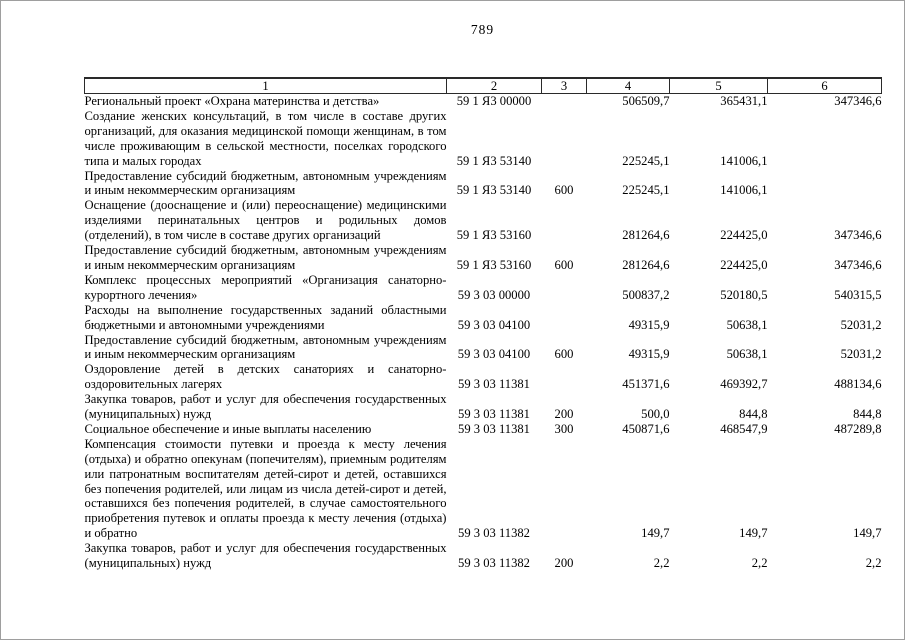 The width and height of the screenshot is (905, 640). I want to click on column-header-cell: 6, so click(824, 85).